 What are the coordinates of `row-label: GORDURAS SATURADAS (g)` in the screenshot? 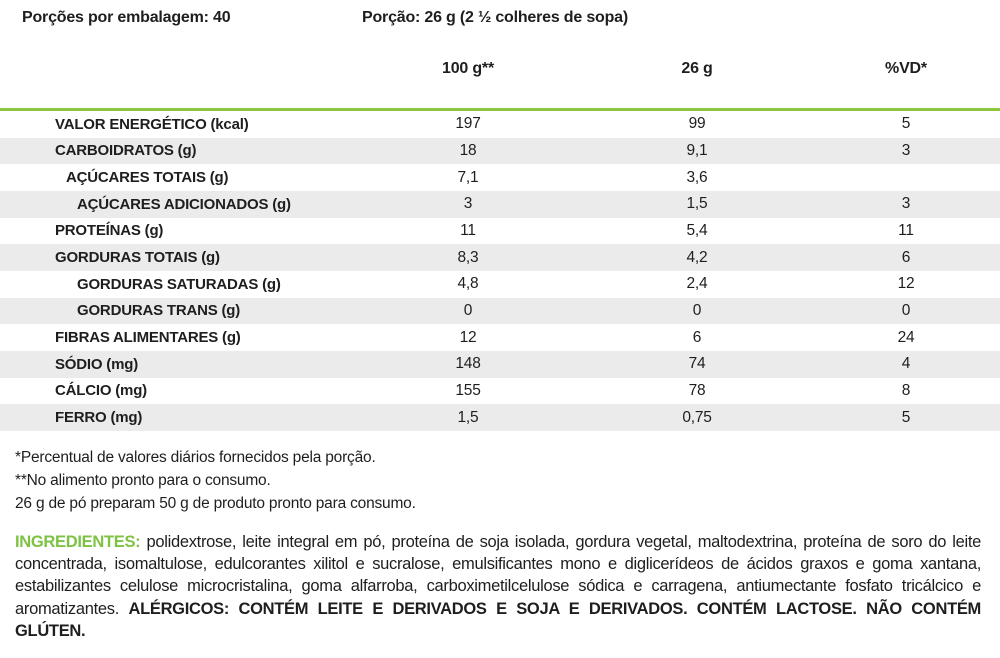 It's located at (179, 284).